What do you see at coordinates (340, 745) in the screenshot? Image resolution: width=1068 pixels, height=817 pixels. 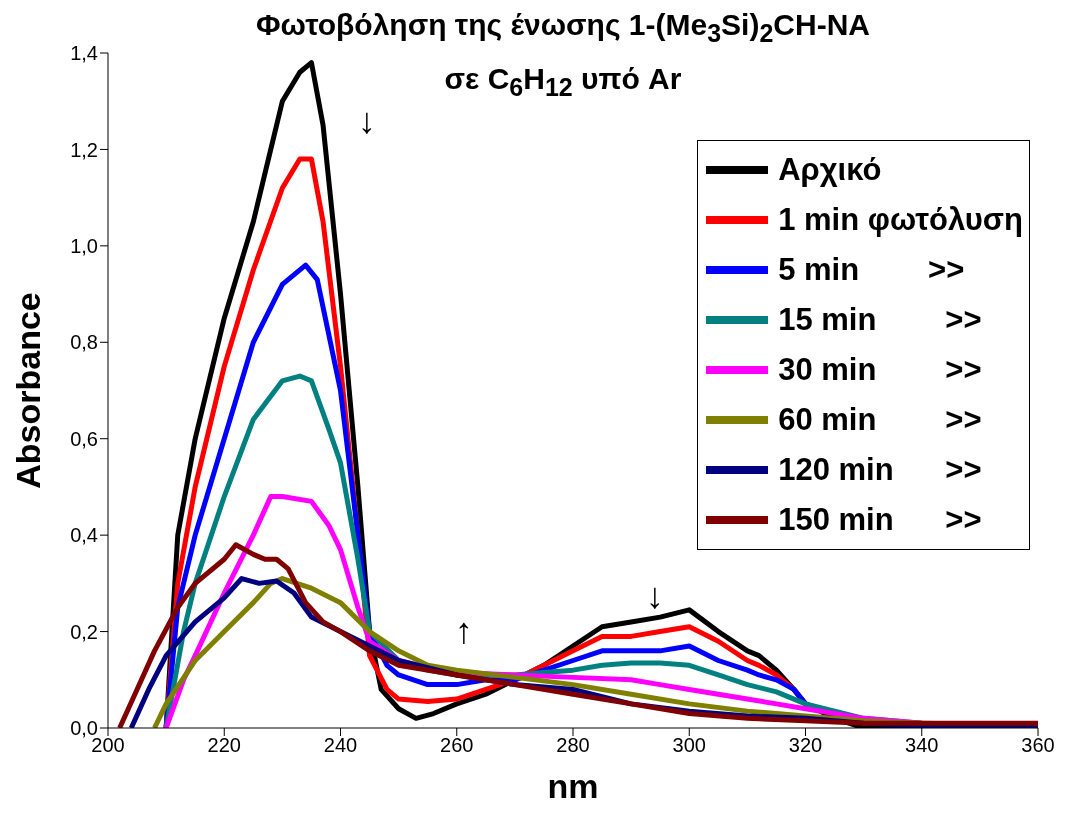 I see `x-tick-label: 240` at bounding box center [340, 745].